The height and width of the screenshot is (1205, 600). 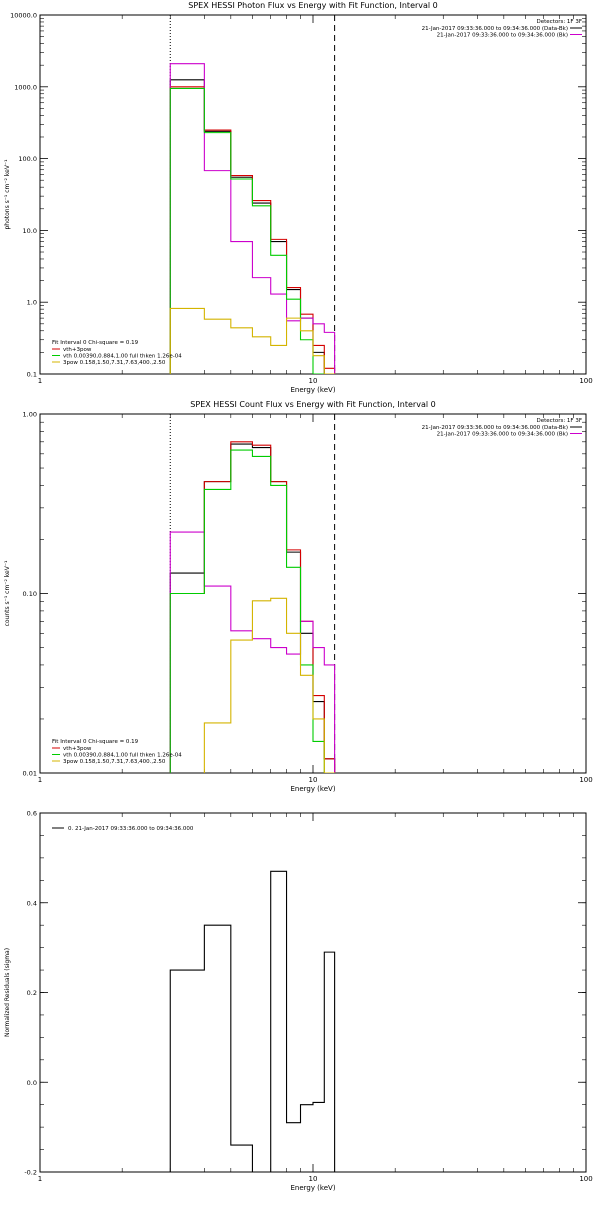 What do you see at coordinates (7, 194) in the screenshot?
I see `y-axis-label: photons s⁻¹ cm⁻² keV⁻¹` at bounding box center [7, 194].